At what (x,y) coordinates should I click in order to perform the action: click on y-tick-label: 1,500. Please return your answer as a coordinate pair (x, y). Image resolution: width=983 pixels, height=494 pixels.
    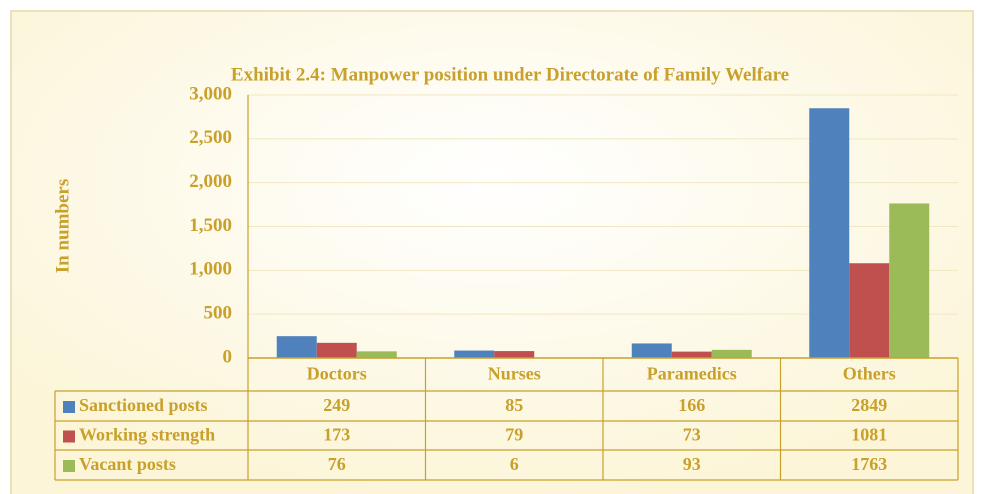
    Looking at the image, I should click on (210, 225).